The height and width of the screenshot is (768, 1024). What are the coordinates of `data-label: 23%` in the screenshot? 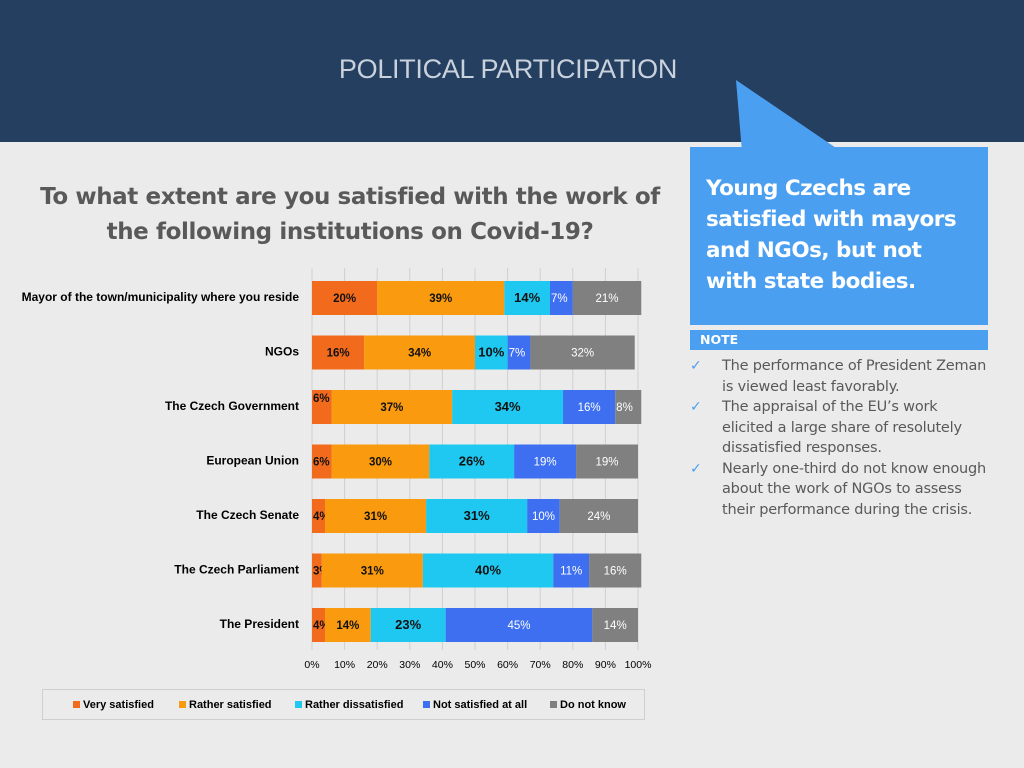 It's located at (408, 624).